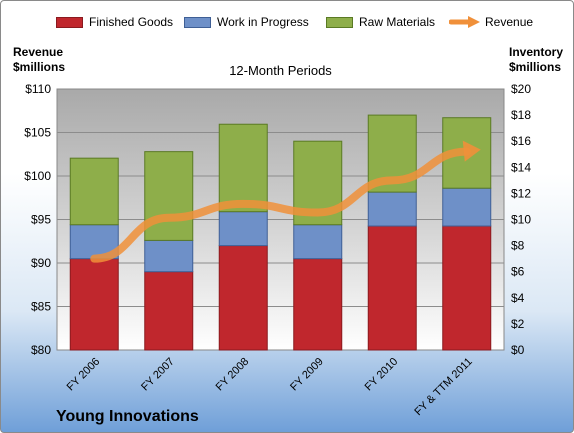 The height and width of the screenshot is (433, 574). I want to click on left-axis-tick-label: $105, so click(37, 133).